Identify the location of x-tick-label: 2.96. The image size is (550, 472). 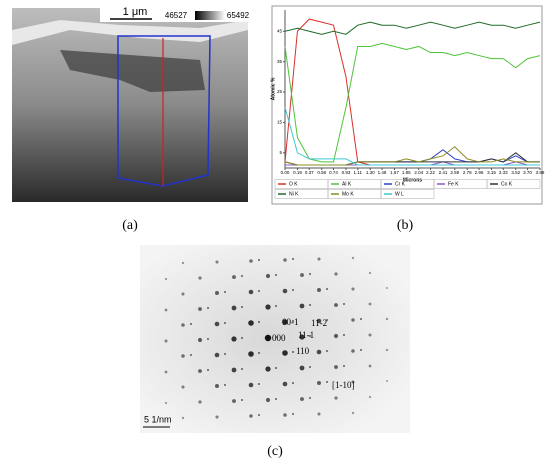
(479, 172).